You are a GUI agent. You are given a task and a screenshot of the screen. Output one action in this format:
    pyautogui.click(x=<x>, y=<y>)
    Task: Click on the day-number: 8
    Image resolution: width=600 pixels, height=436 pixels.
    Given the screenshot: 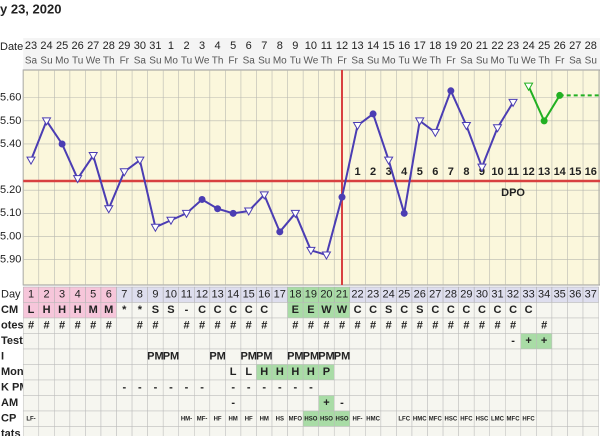 What is the action you would take?
    pyautogui.click(x=140, y=295)
    